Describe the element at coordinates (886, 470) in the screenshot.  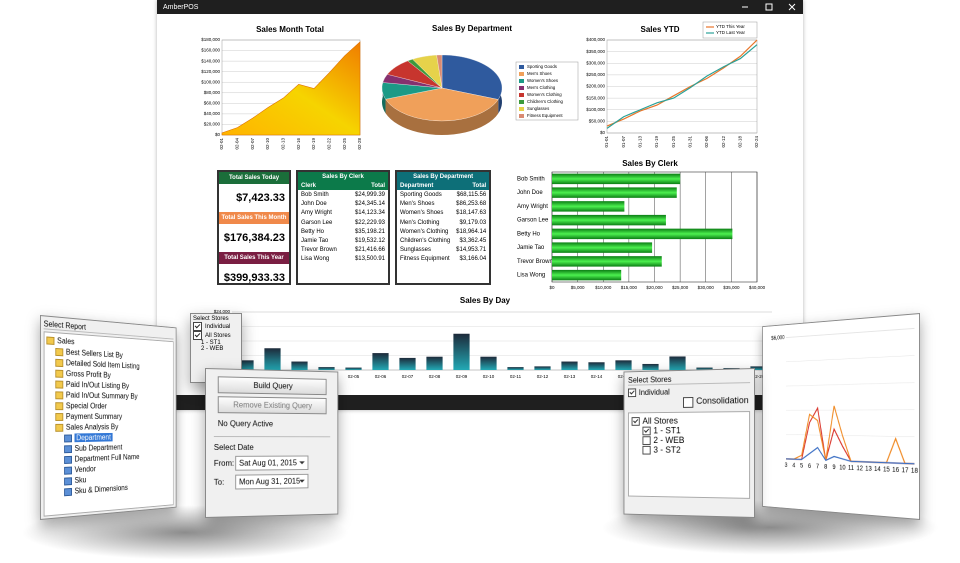
I see `x-tick-label: 15` at that location.